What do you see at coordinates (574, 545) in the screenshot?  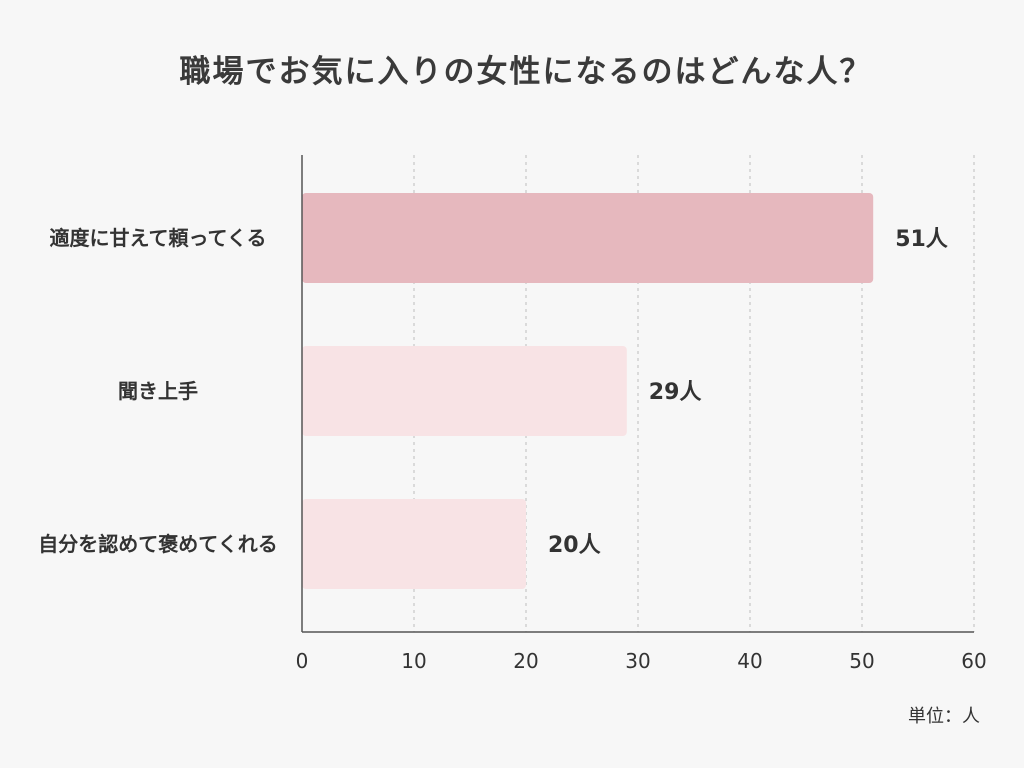 I see `value-label: 20人` at bounding box center [574, 545].